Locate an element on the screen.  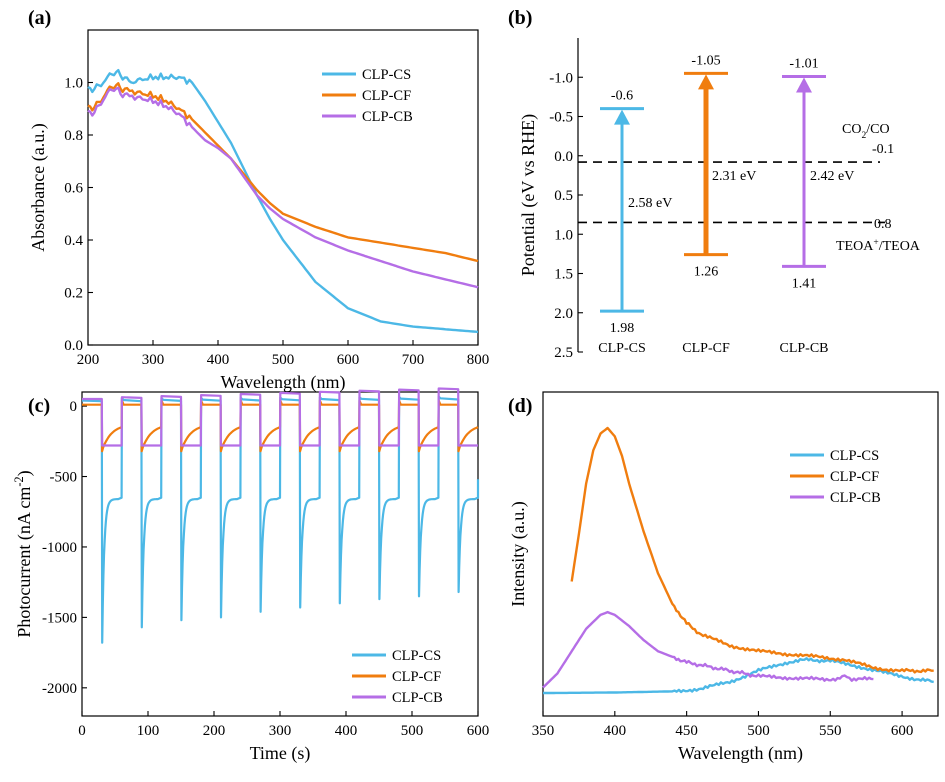
x-tick-label: 550 is located at coordinates (830, 731).